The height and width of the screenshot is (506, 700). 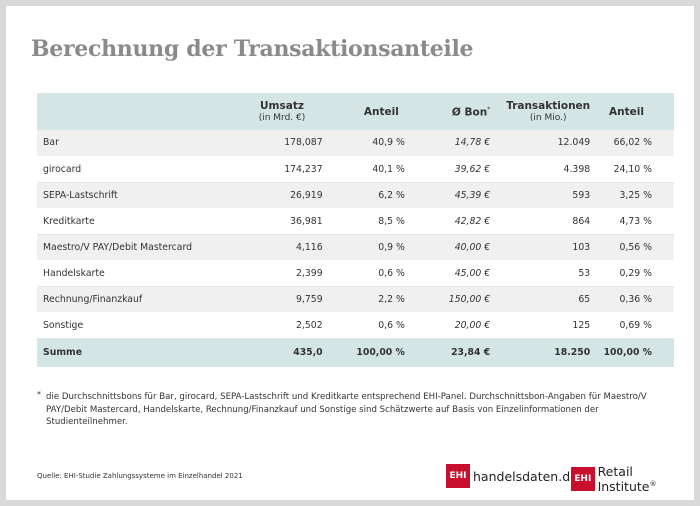 What do you see at coordinates (80, 195) in the screenshot?
I see `row-name: SEPA-Lastschrift` at bounding box center [80, 195].